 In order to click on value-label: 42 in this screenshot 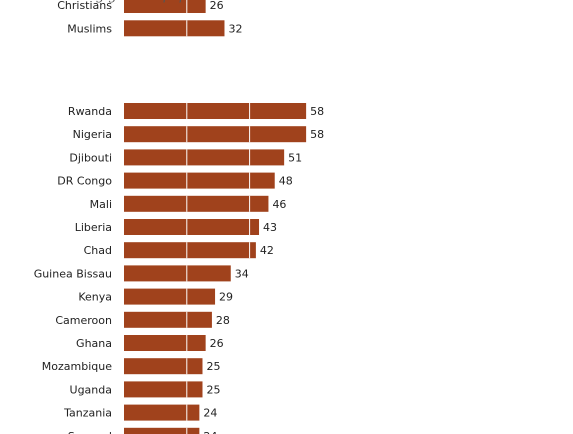, I will do `click(267, 250)`.